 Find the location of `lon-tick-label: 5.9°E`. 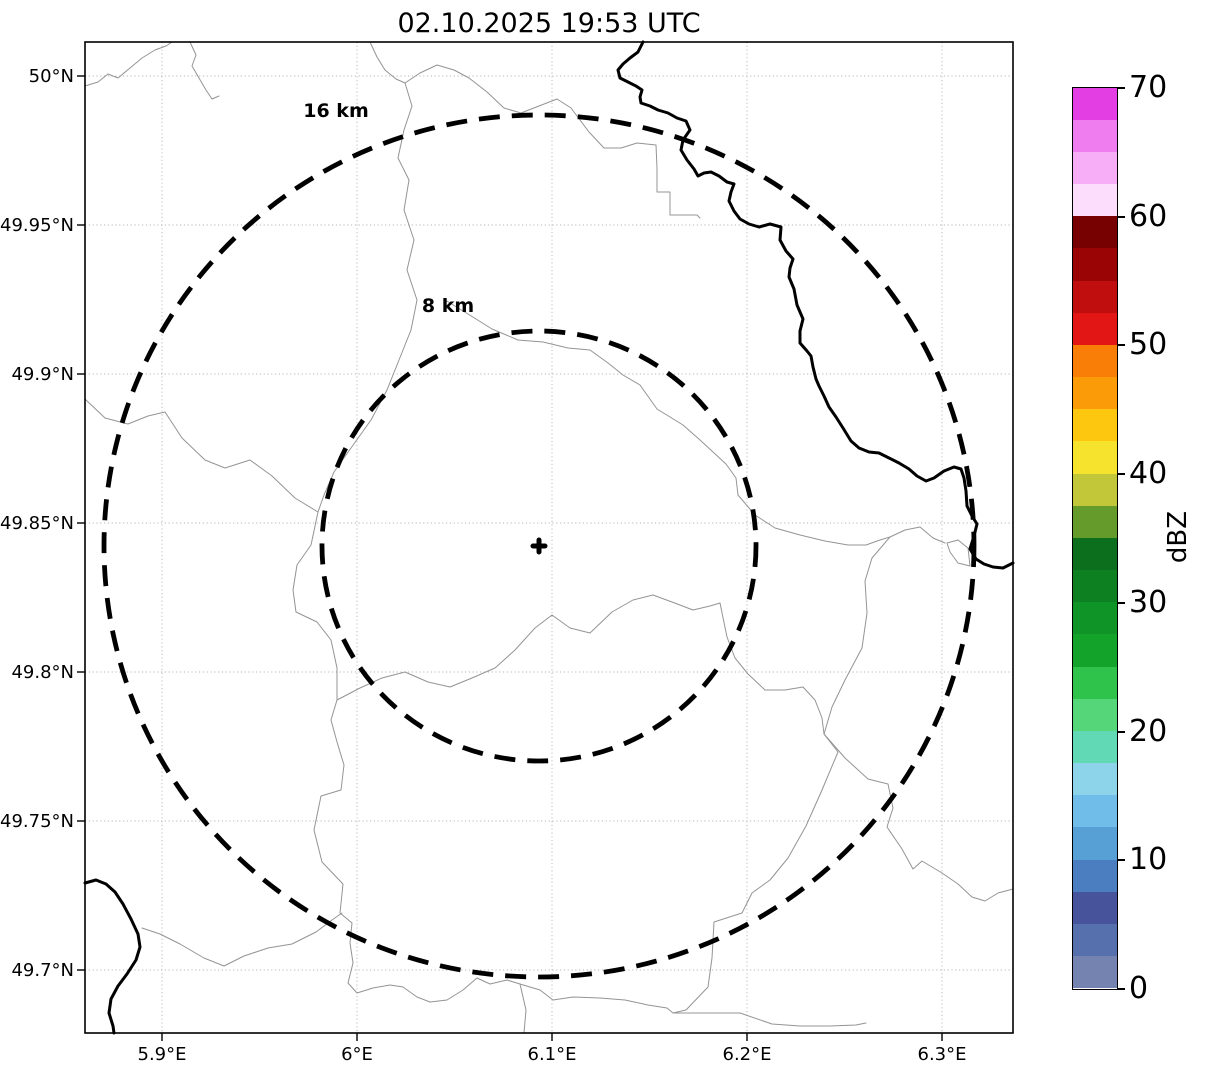

lon-tick-label: 5.9°E is located at coordinates (162, 1054).